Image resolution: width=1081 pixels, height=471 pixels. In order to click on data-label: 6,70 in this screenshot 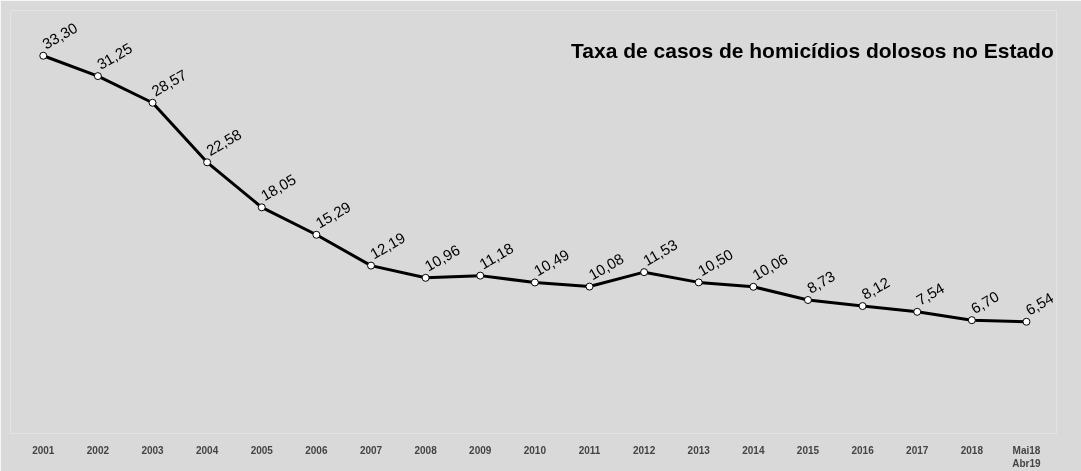, I will do `click(984, 302)`.